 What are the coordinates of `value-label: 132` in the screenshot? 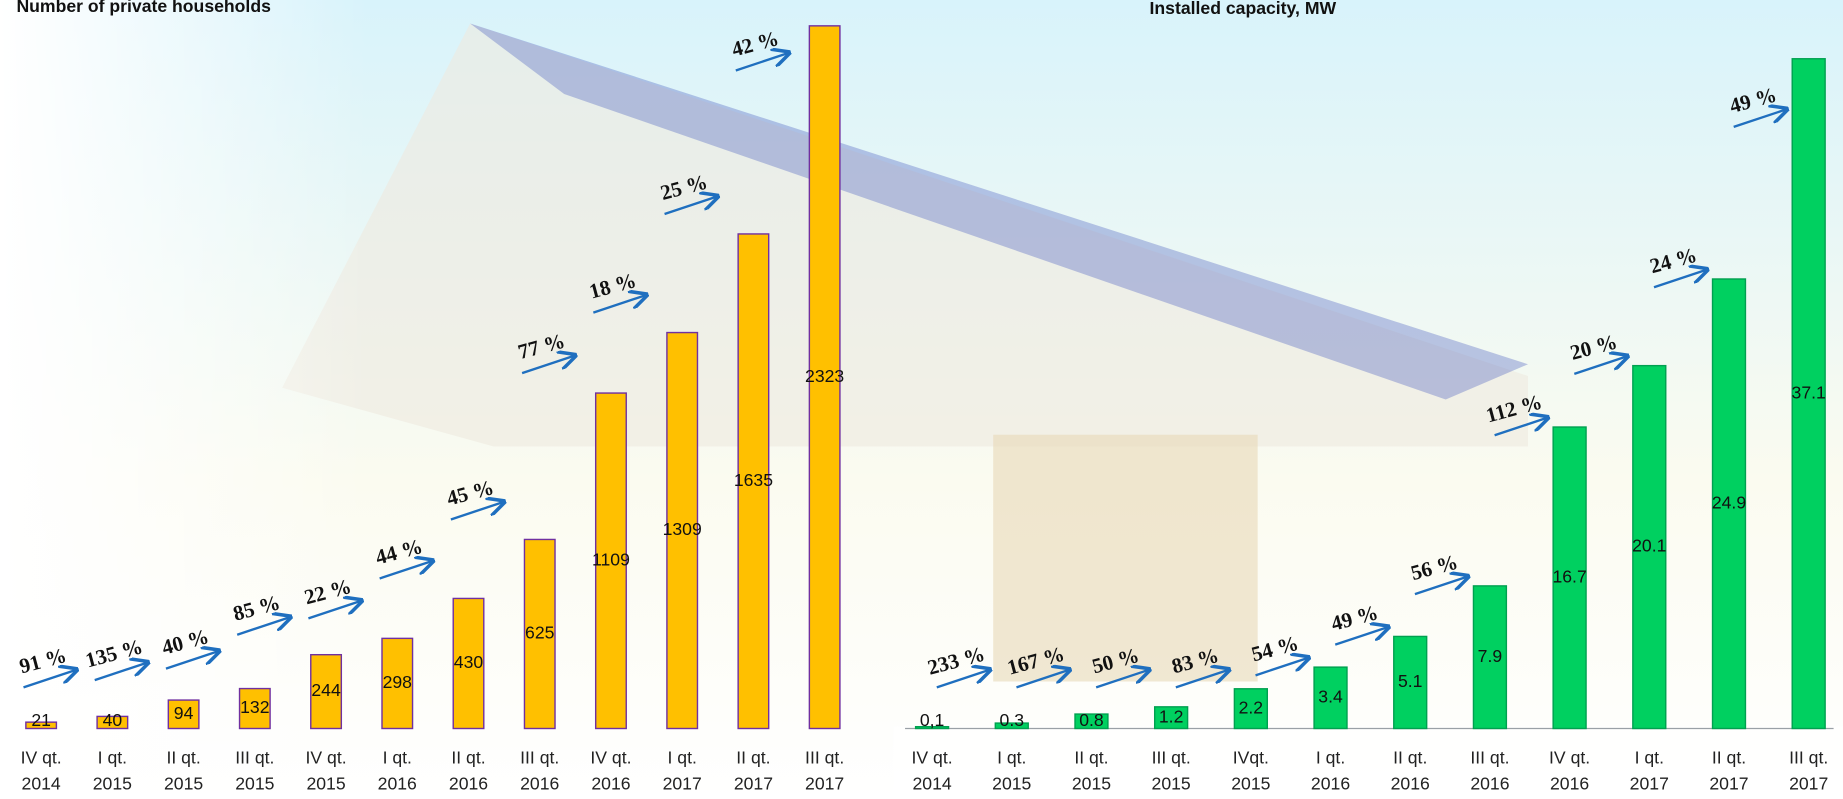 It's located at (254, 707).